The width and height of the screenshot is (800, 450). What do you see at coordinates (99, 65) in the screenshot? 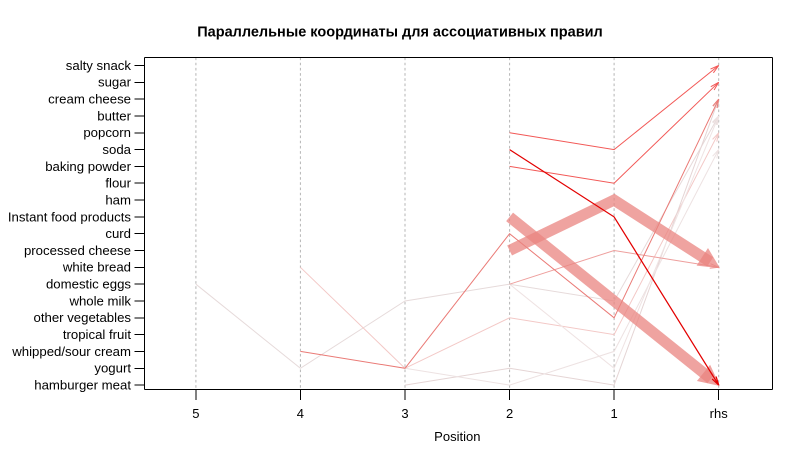
I see `svg-text: salty snack` at bounding box center [99, 65].